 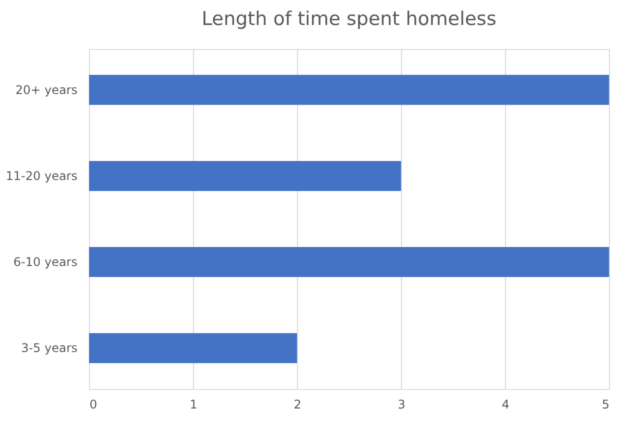 What do you see at coordinates (298, 405) in the screenshot?
I see `x-tick-label: 2` at bounding box center [298, 405].